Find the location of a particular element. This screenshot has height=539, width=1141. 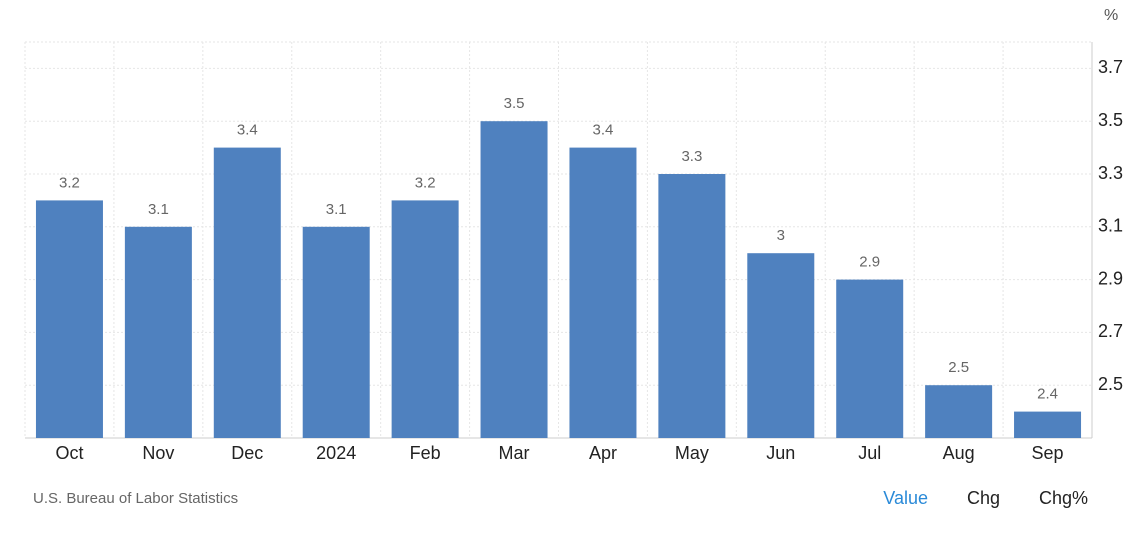

tab-chg: Chg is located at coordinates (983, 498).